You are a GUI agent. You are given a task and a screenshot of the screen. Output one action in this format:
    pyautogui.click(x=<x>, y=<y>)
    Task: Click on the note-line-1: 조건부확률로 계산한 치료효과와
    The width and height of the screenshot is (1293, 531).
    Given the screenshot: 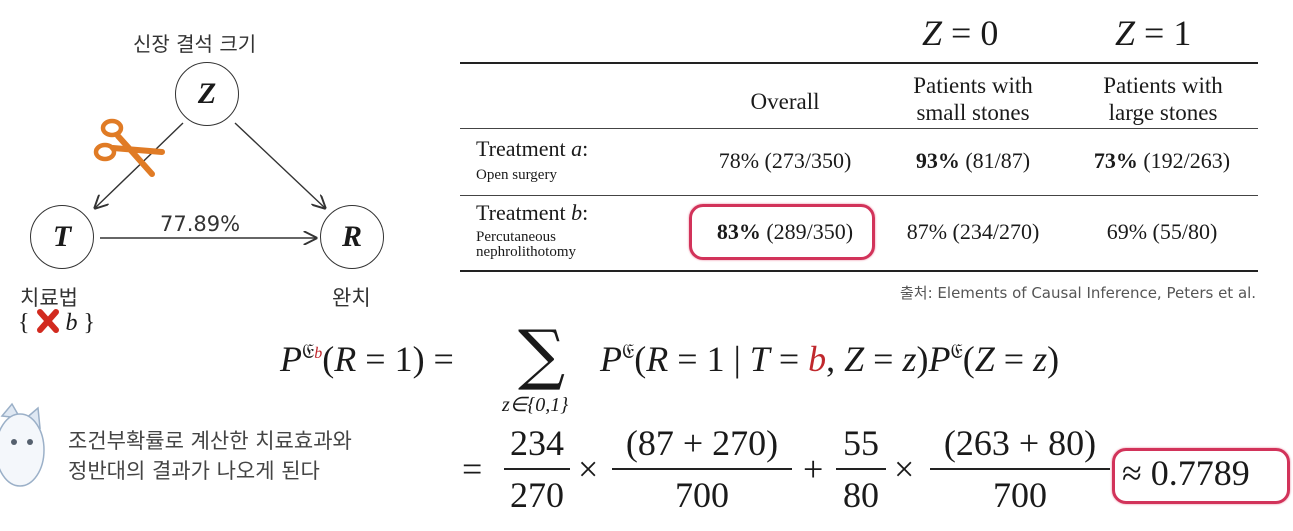 What is the action you would take?
    pyautogui.click(x=210, y=441)
    